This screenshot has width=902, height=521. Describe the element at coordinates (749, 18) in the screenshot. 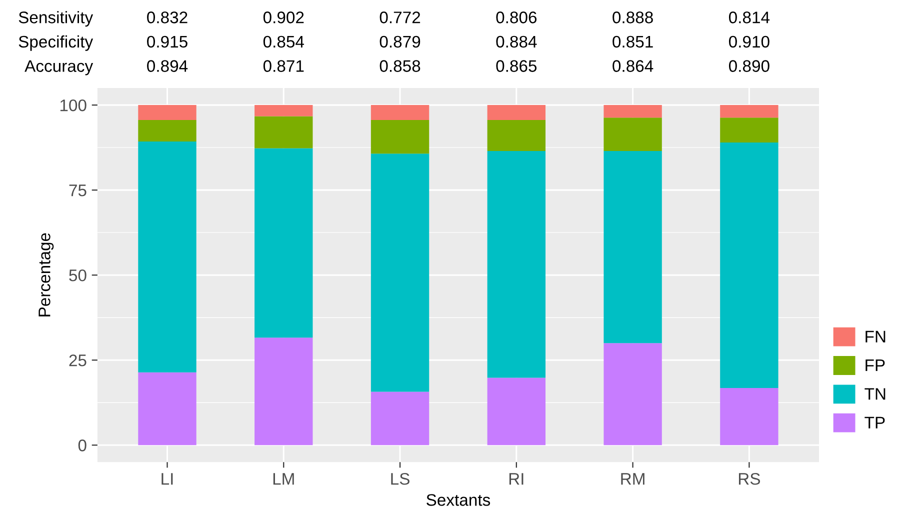

I see `text: 0.814` at that location.